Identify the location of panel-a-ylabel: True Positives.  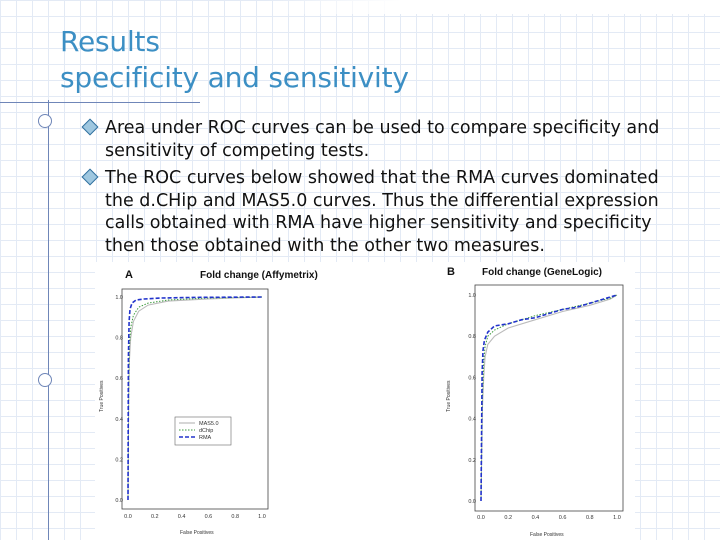
(102, 396).